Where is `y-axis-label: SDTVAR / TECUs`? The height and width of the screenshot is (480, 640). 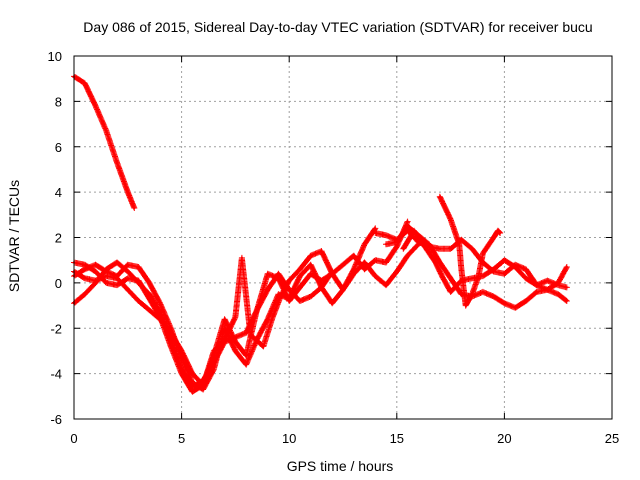
y-axis-label: SDTVAR / TECUs is located at coordinates (14, 236).